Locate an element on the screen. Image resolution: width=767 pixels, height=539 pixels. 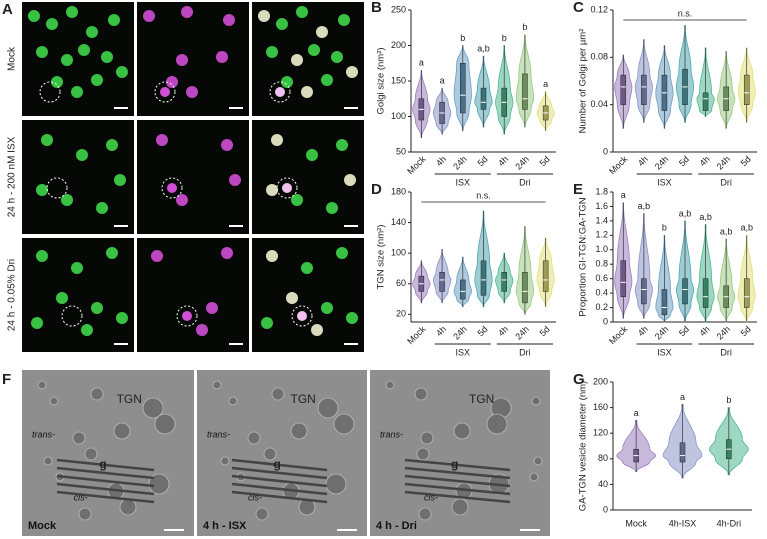
y-tick-label: 0.12 is located at coordinates (599, 9).